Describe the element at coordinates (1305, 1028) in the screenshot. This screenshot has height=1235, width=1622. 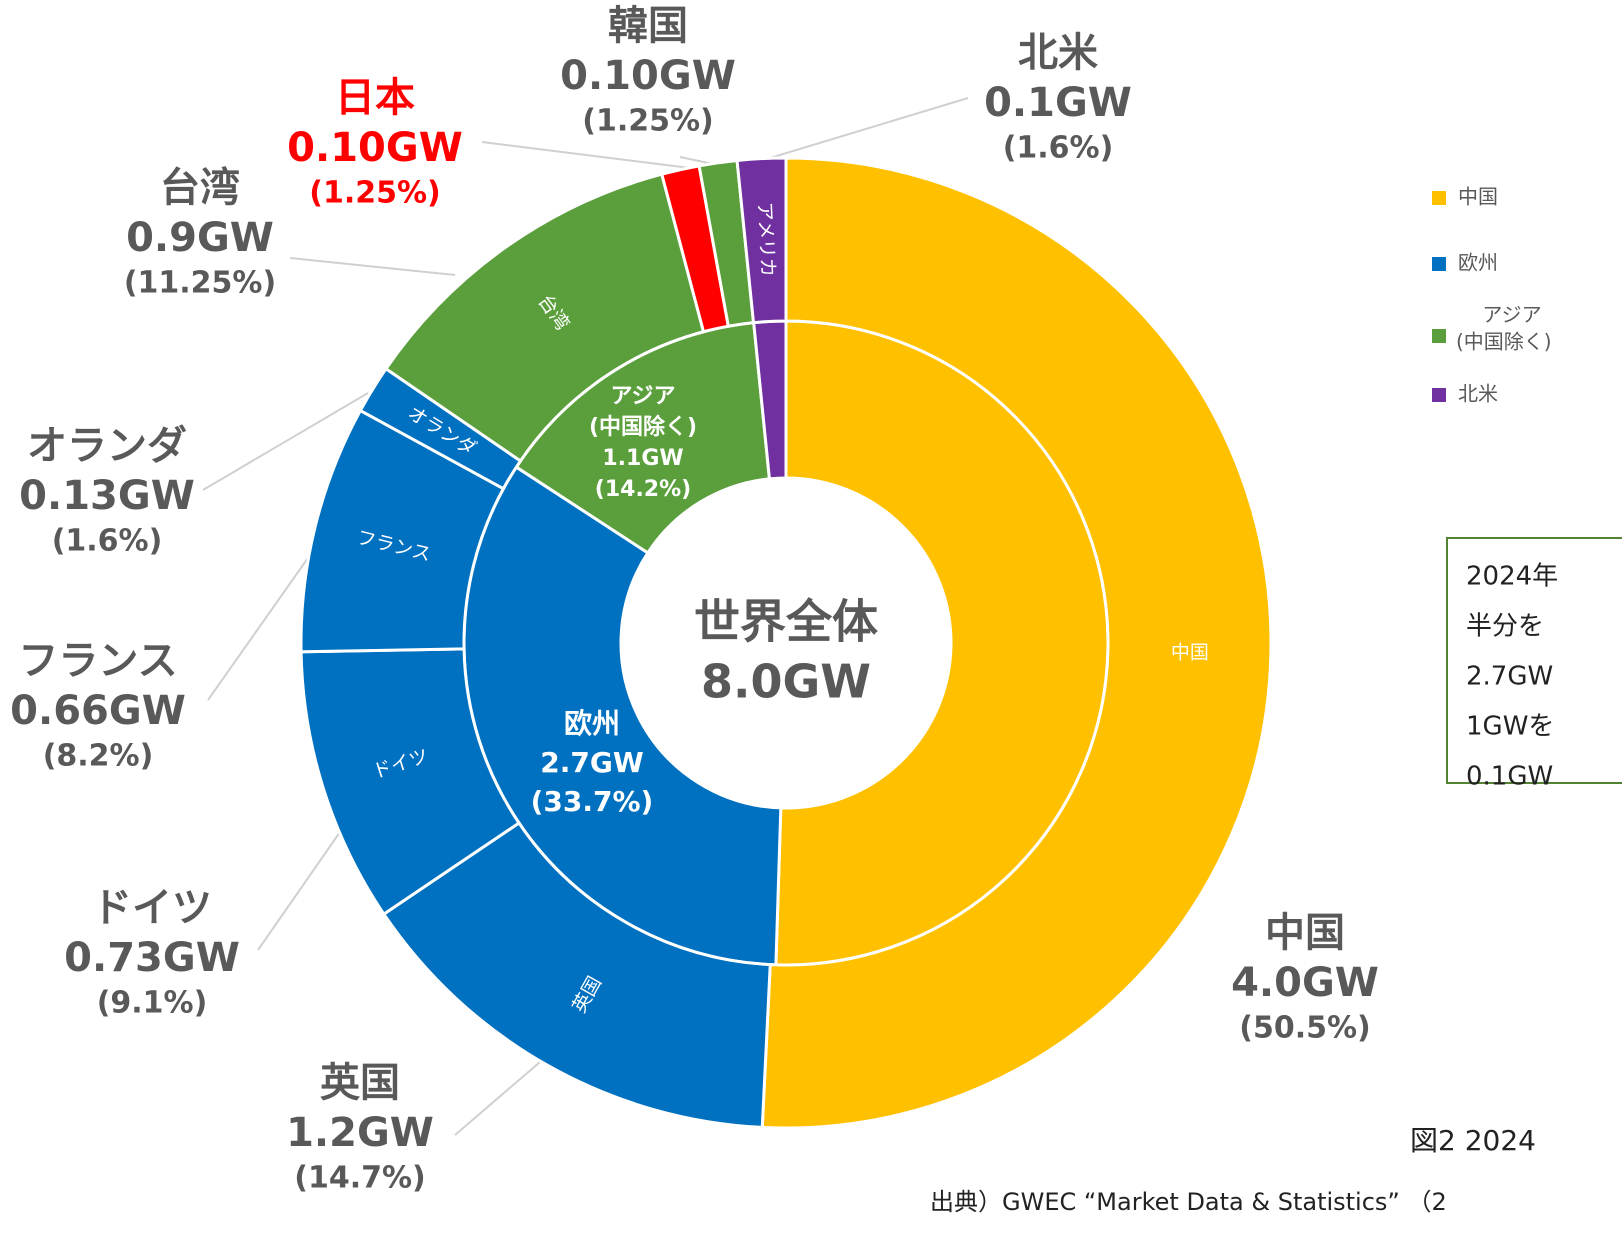
I see `pct-label: (50.5%)` at that location.